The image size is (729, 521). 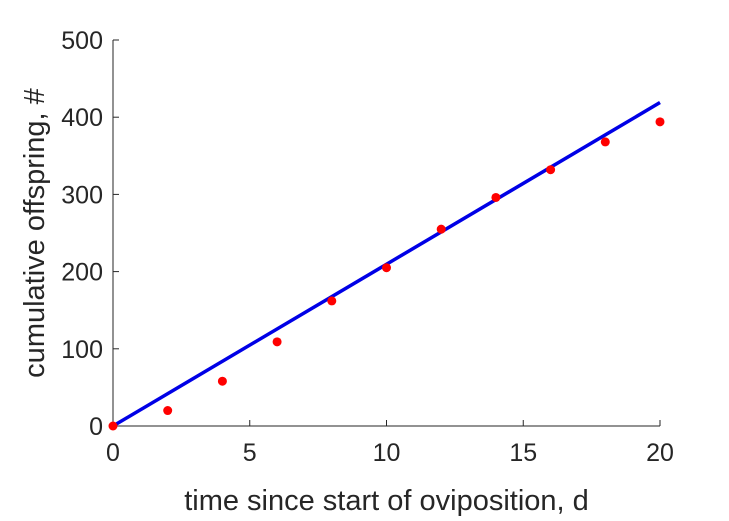 I want to click on y-tick-label: 100, so click(x=82, y=350).